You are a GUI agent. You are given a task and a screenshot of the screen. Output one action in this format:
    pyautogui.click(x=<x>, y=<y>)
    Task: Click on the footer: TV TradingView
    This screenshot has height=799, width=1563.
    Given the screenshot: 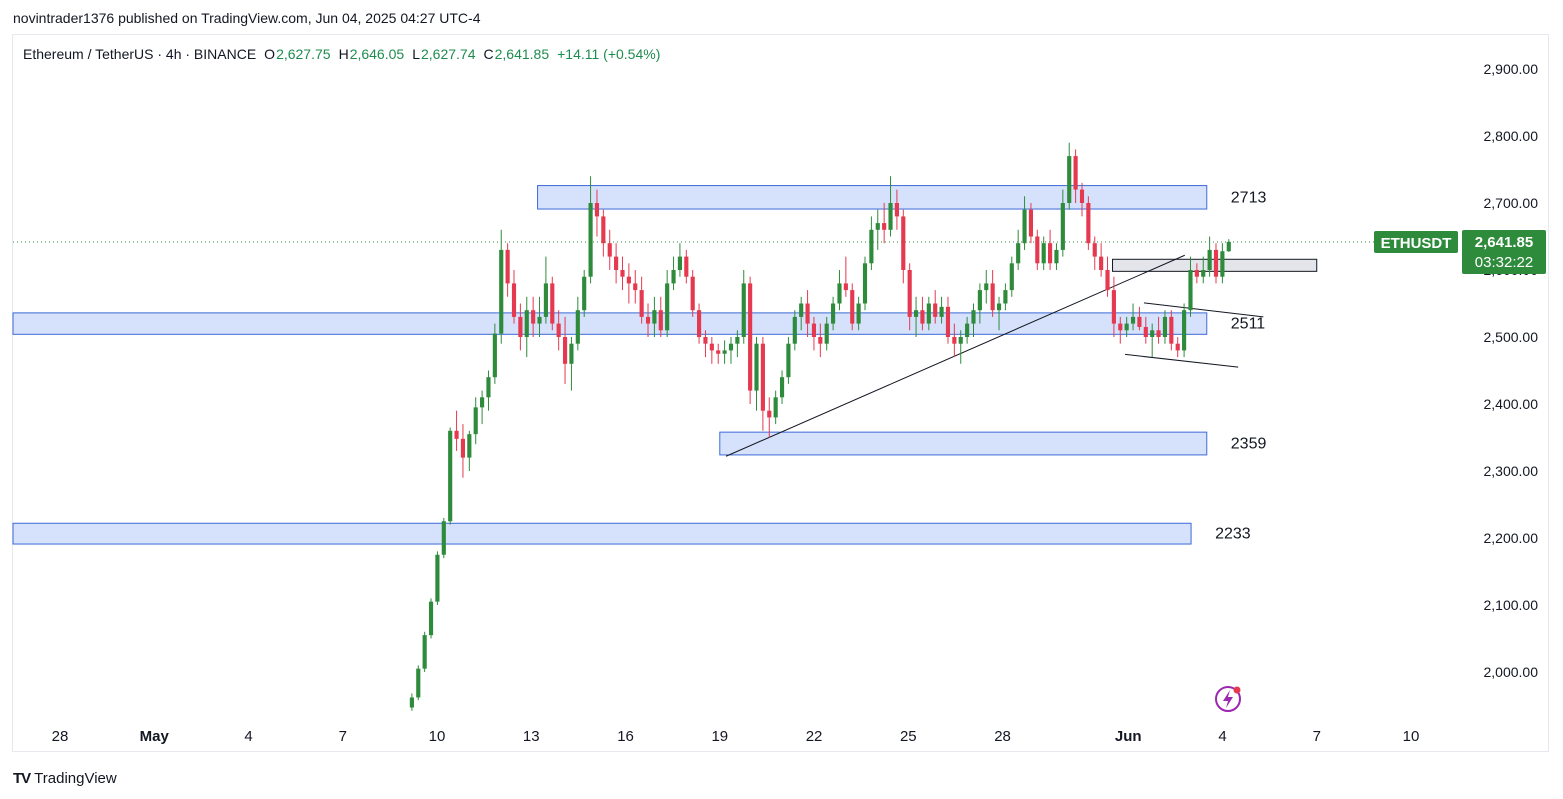 What is the action you would take?
    pyautogui.click(x=65, y=778)
    